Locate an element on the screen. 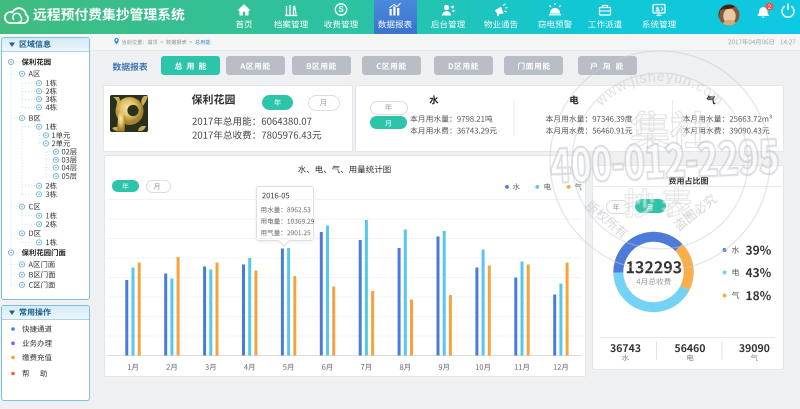 This screenshot has height=409, width=800. svg-text: 2 is located at coordinates (770, 8).